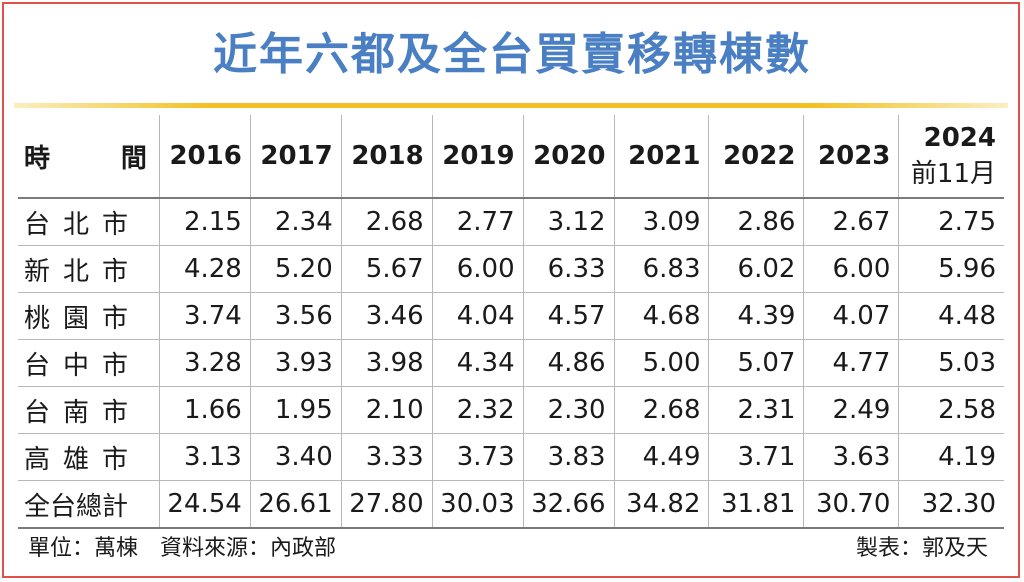 The image size is (1024, 582). Describe the element at coordinates (756, 363) in the screenshot. I see `value-cell: 5.07` at that location.